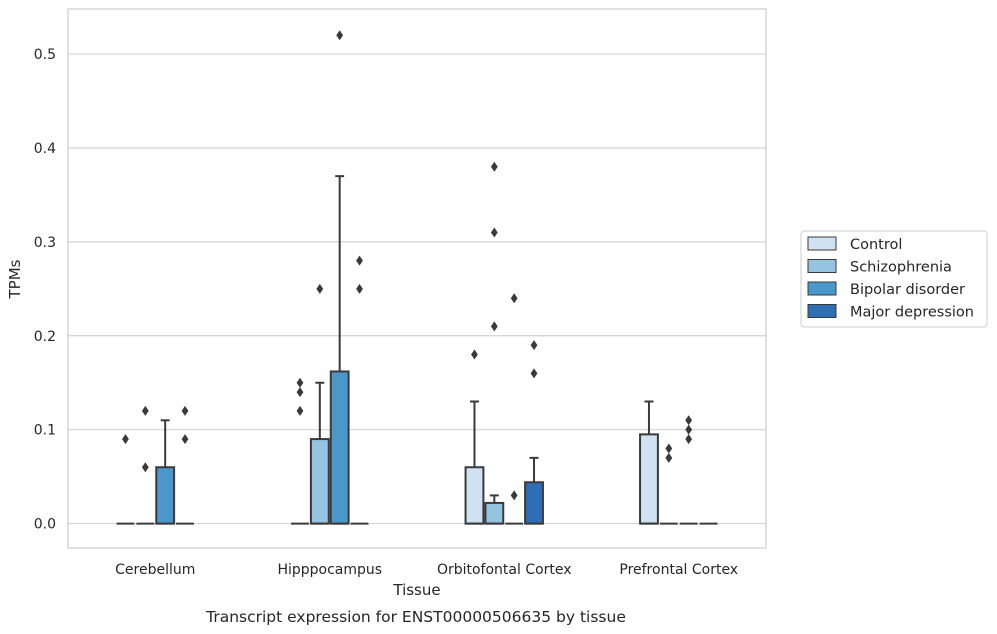  What do you see at coordinates (912, 313) in the screenshot?
I see `legend-label: Major depression` at bounding box center [912, 313].